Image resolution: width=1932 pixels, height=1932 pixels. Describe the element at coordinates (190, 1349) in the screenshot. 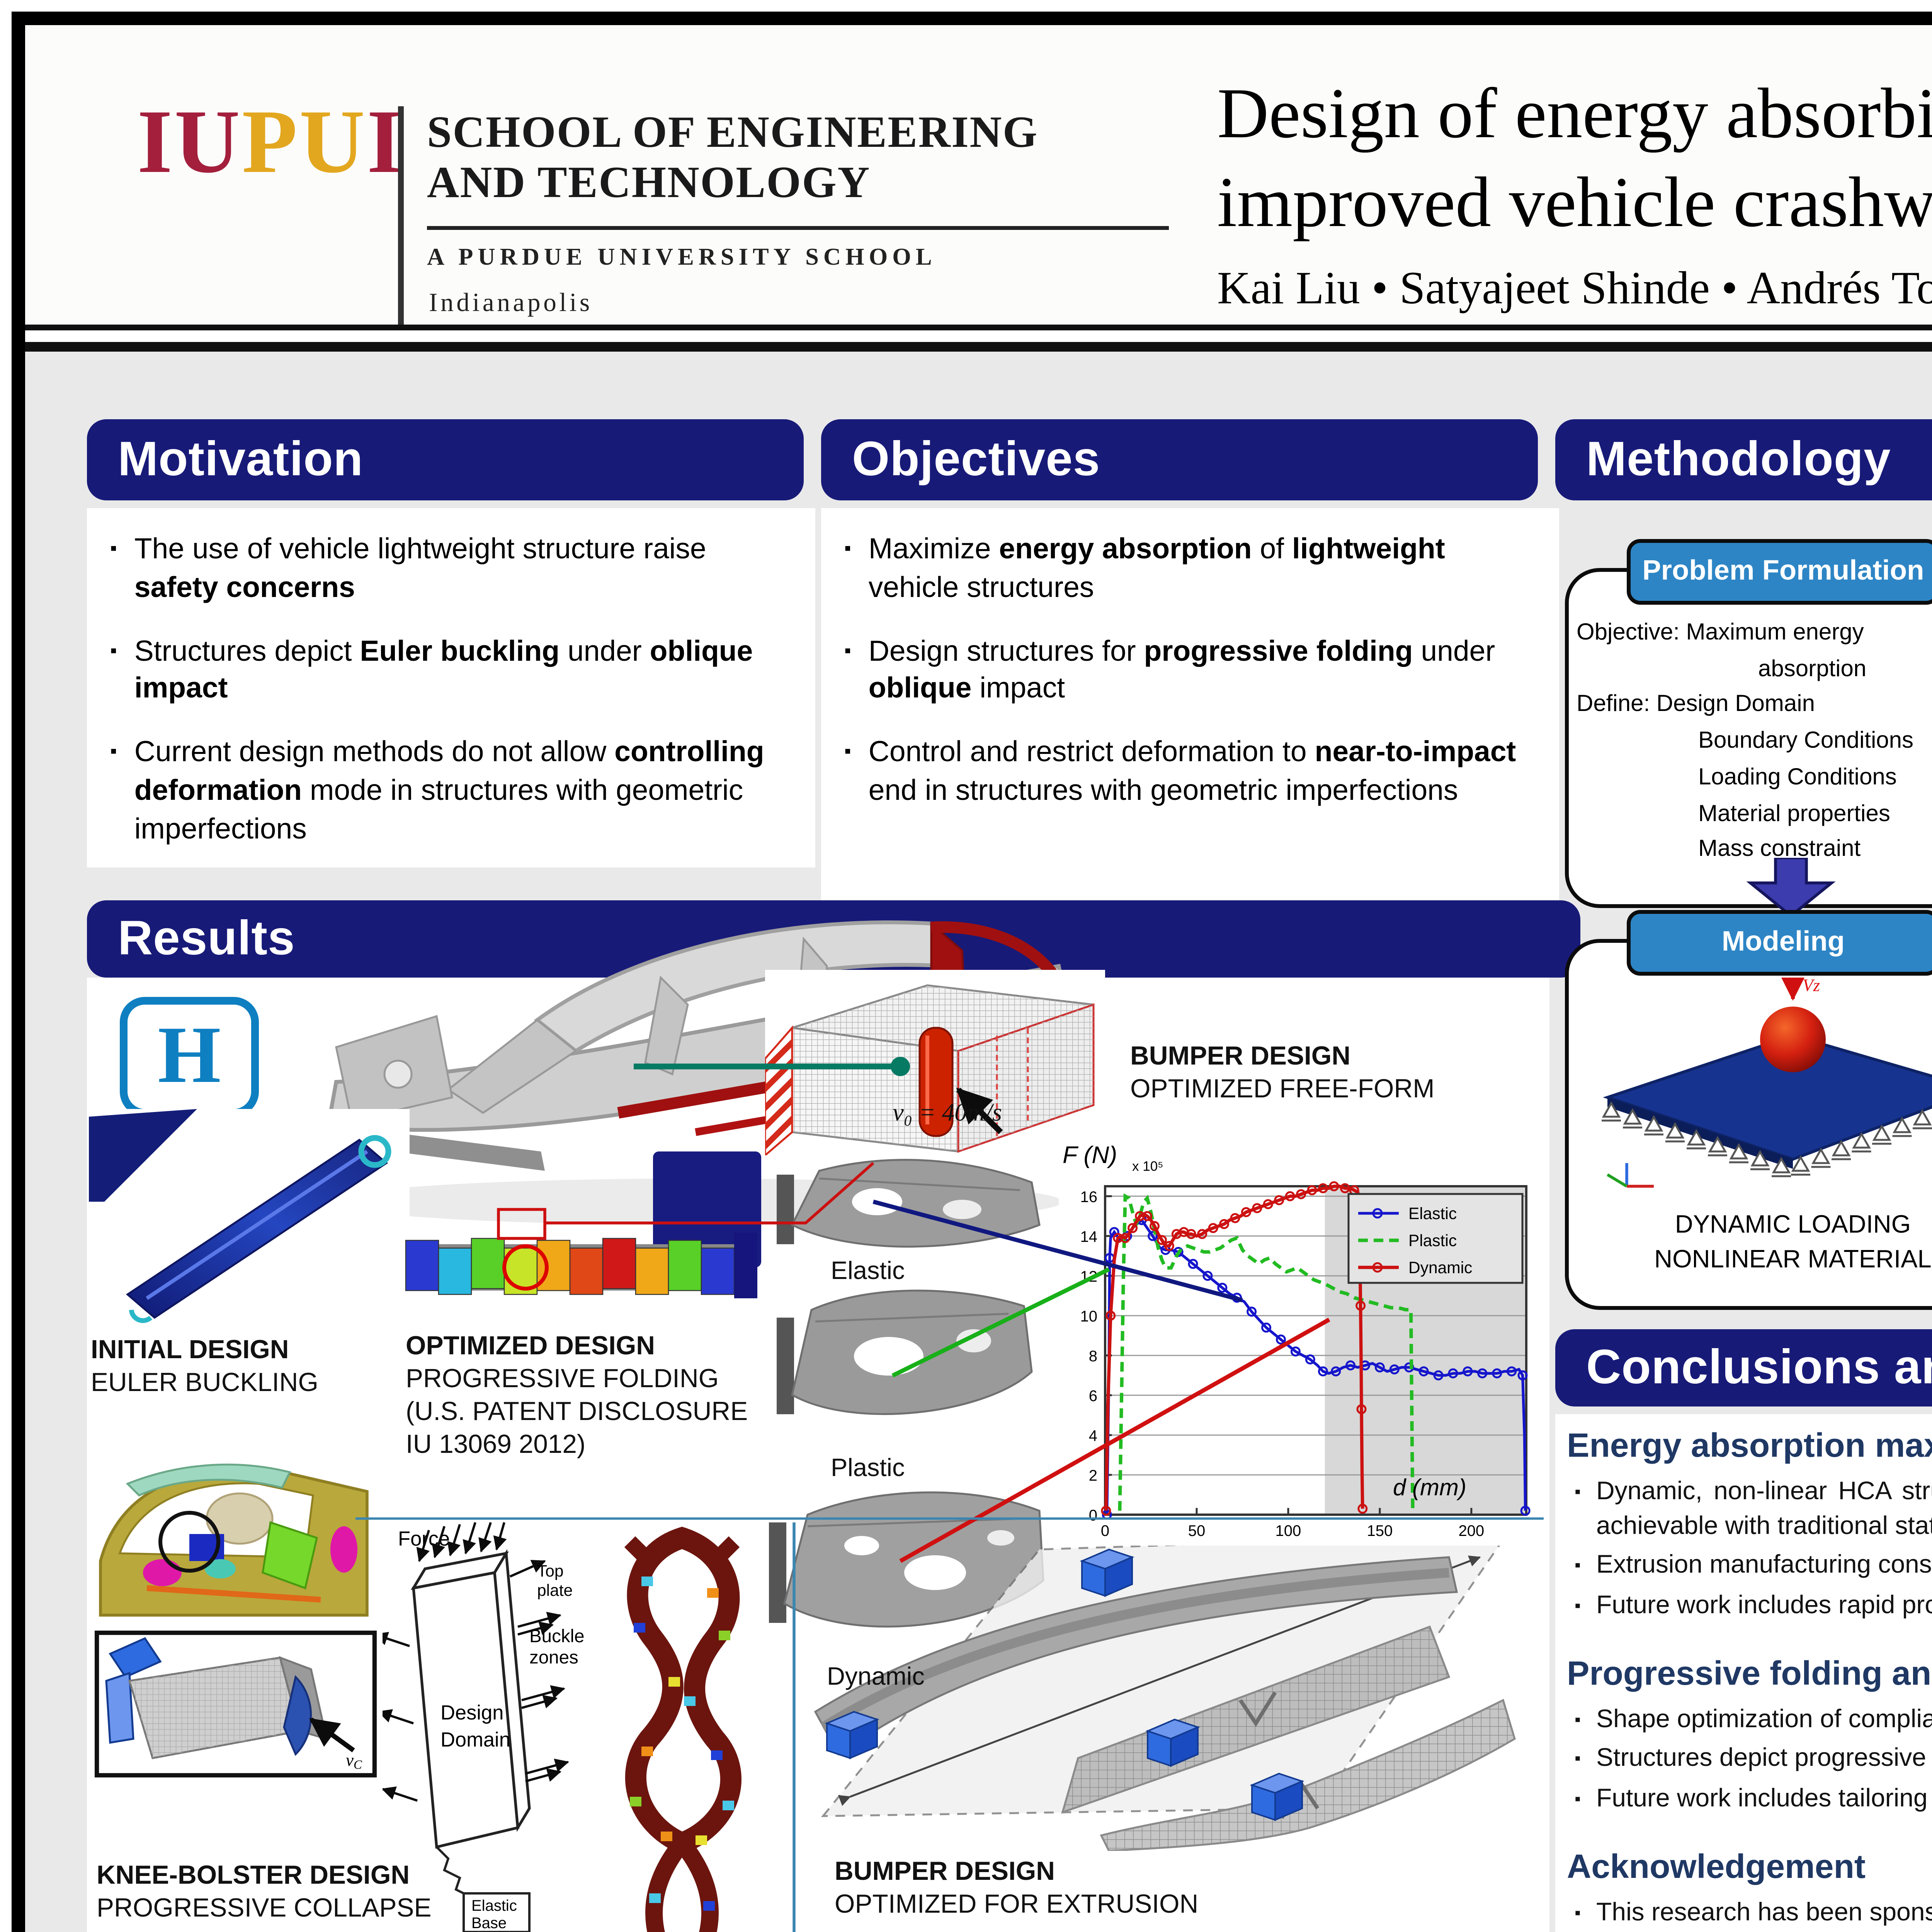

I see `initial-design-label-line1: INITIAL DESIGN` at that location.